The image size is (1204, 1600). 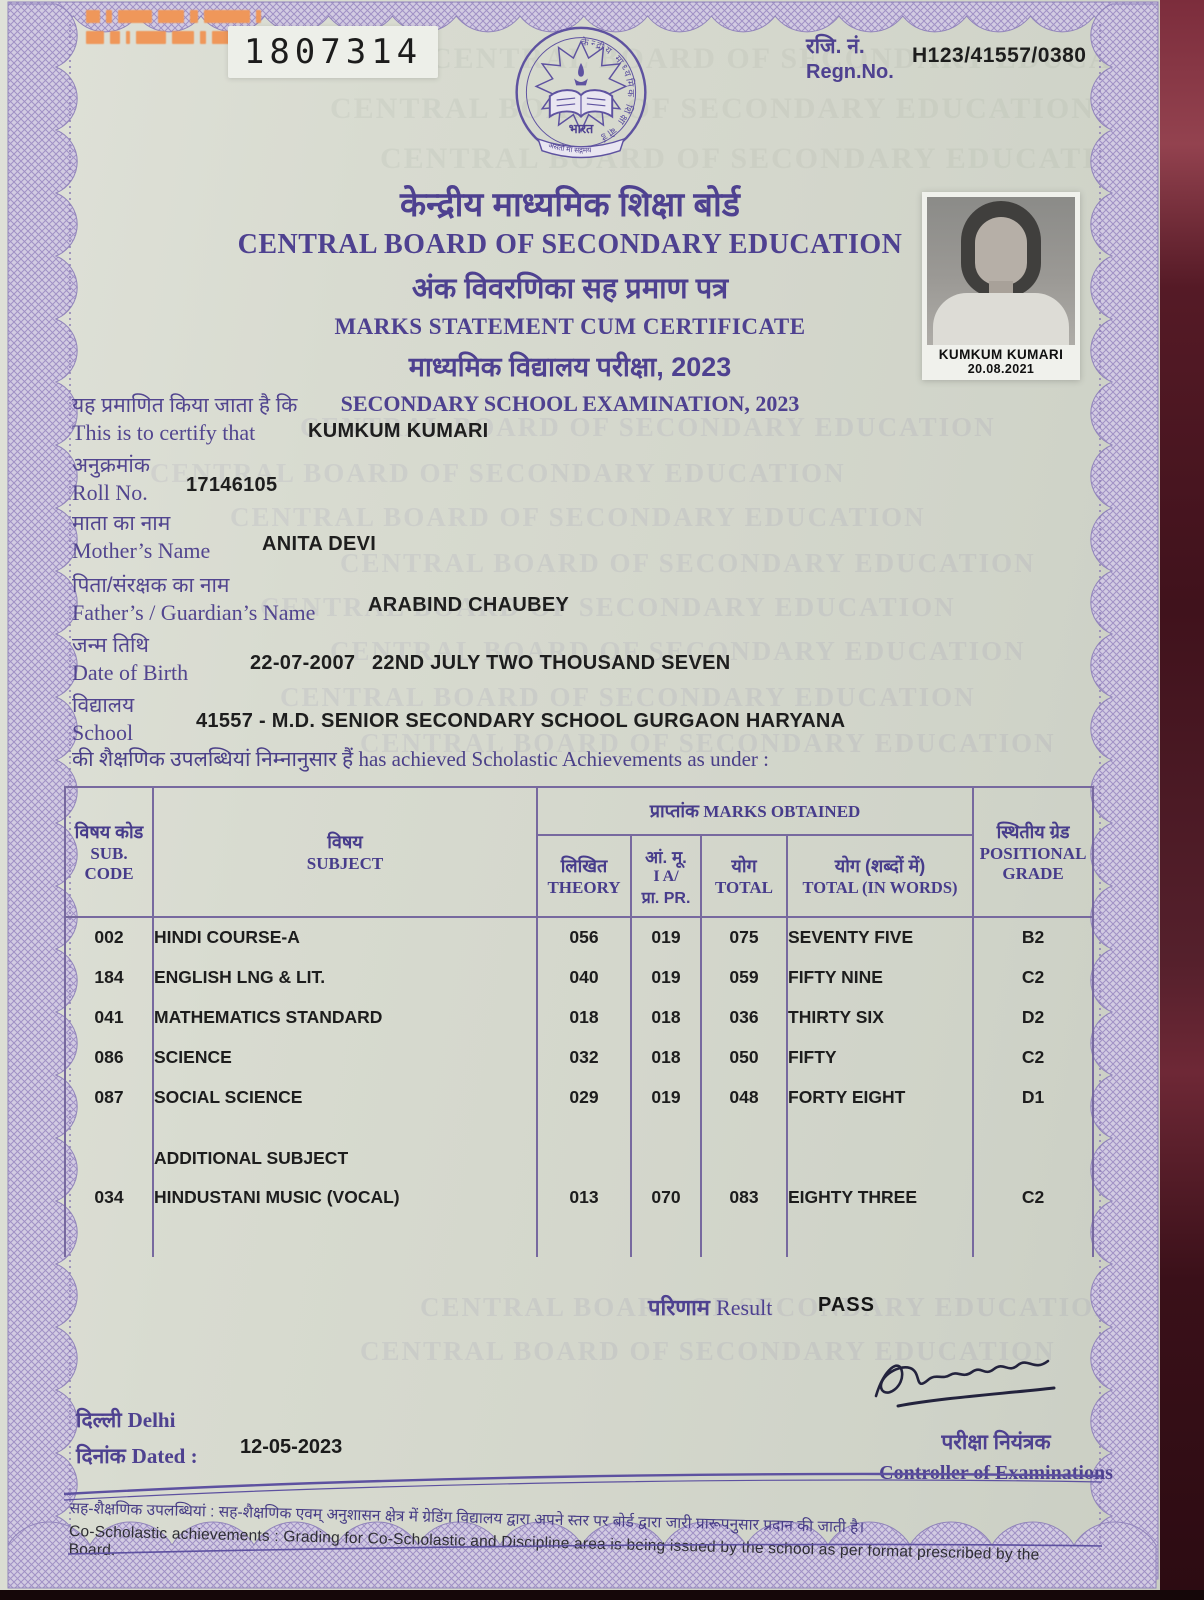 What do you see at coordinates (109, 977) in the screenshot?
I see `cell-code: 184` at bounding box center [109, 977].